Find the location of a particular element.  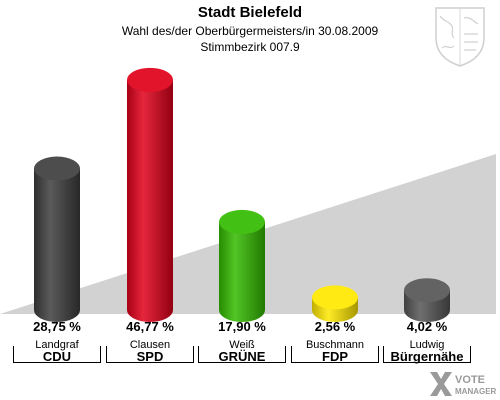

bar-ludwig is located at coordinates (427, 300).